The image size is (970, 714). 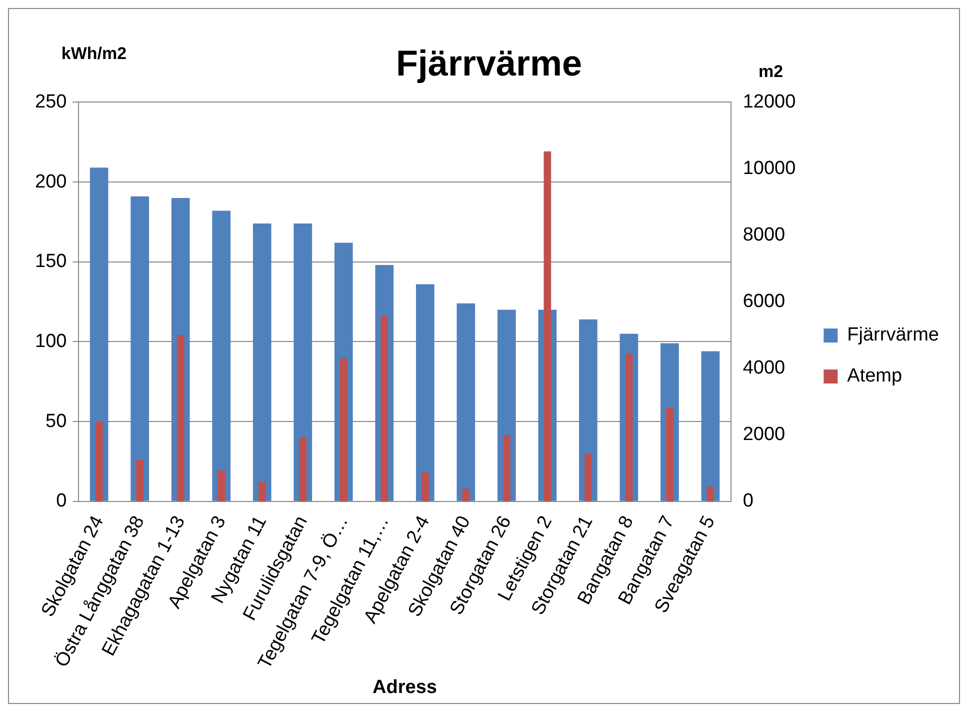 I want to click on y-axis-title: kWh/m2, so click(x=94, y=53).